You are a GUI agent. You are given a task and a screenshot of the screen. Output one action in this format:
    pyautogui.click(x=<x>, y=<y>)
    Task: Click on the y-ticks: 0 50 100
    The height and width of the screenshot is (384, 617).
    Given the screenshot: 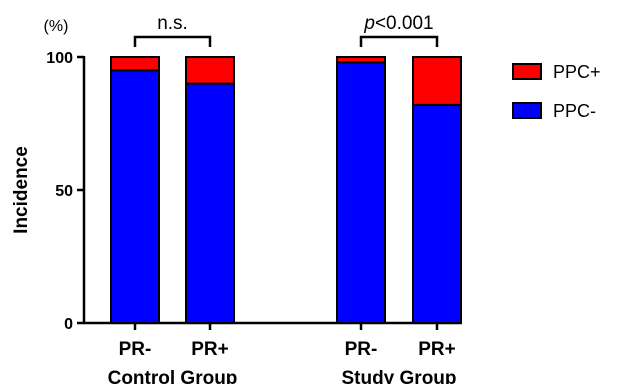 What is the action you would take?
    pyautogui.click(x=65, y=191)
    